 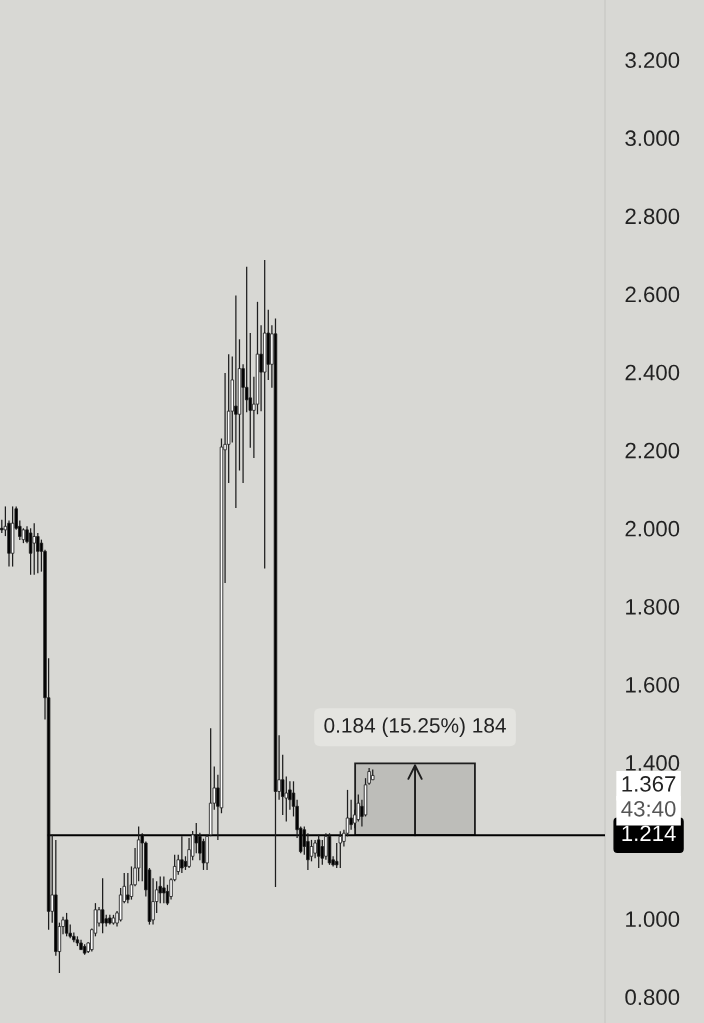 I want to click on y-tick-label: 0.800, so click(x=652, y=997).